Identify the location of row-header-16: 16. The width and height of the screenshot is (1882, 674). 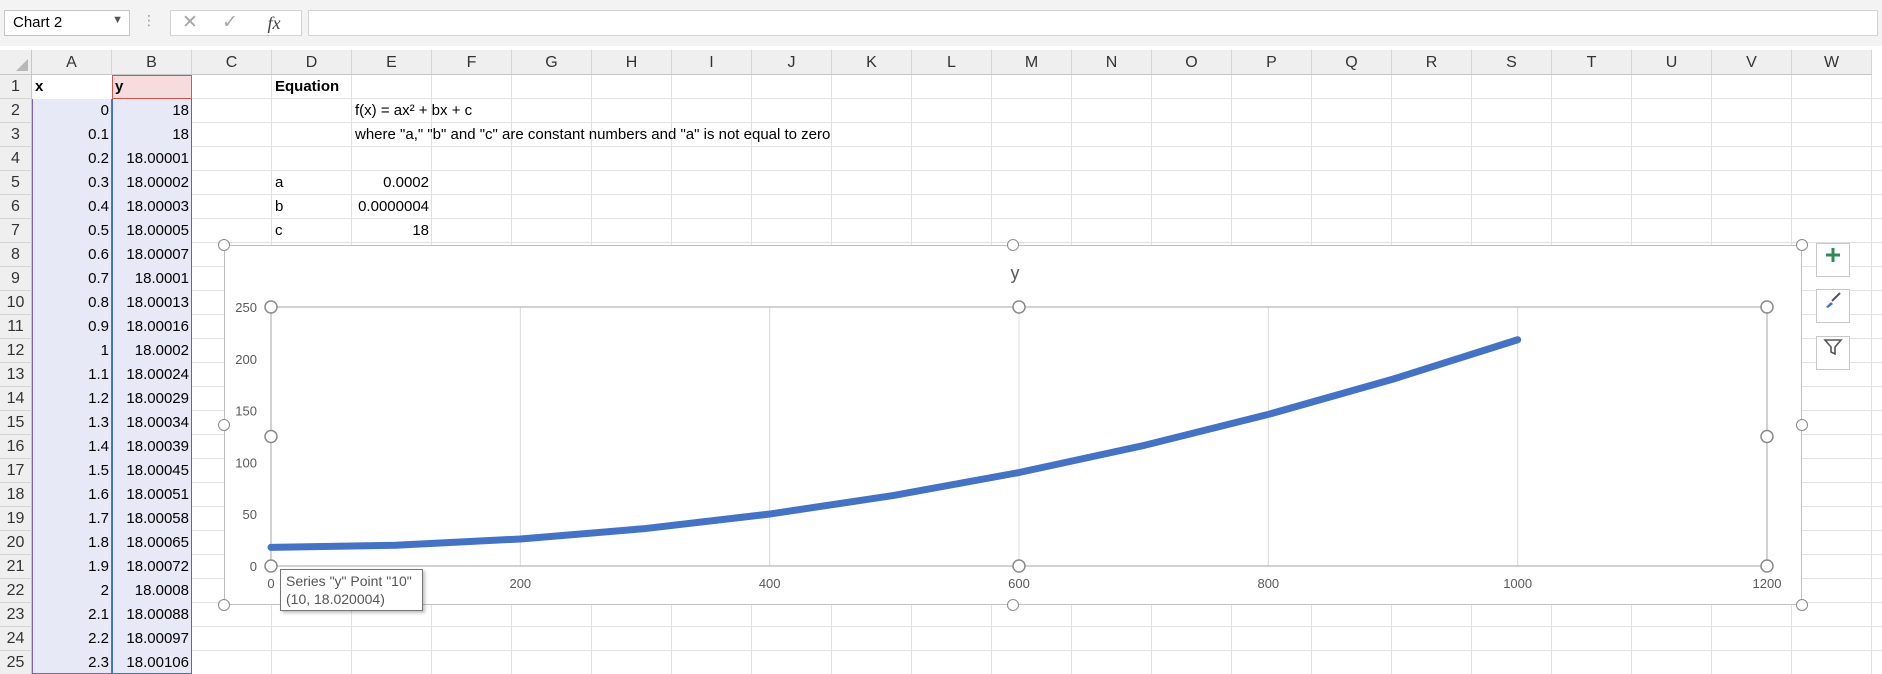
(16, 447).